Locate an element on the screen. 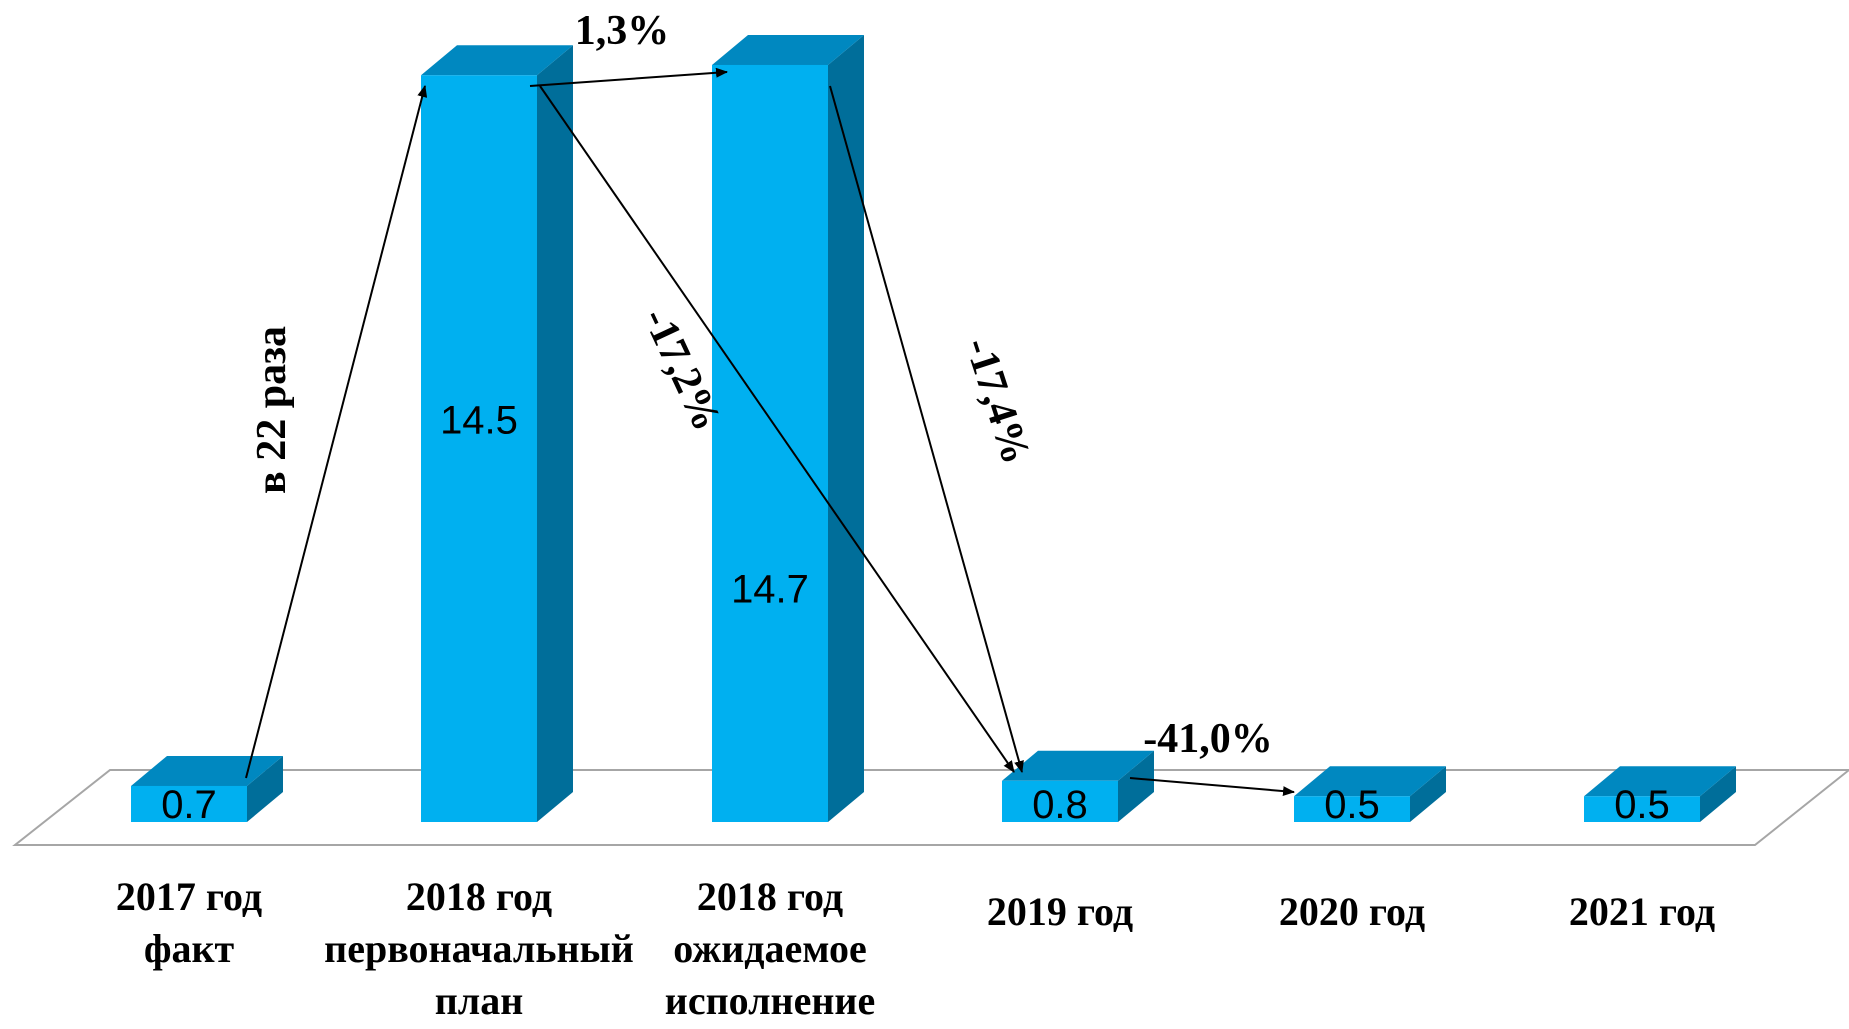 The width and height of the screenshot is (1849, 1029). change-annotation: в 22 раза is located at coordinates (272, 410).